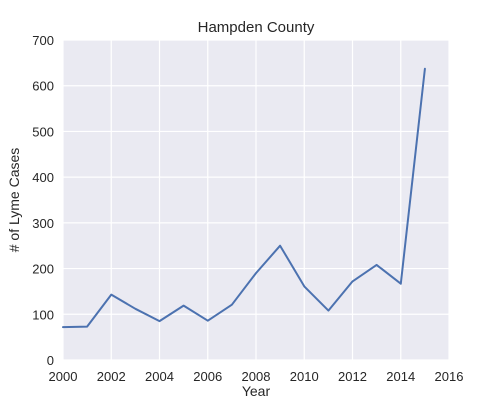 The height and width of the screenshot is (400, 500). I want to click on y-tick-label: 500, so click(43, 131).